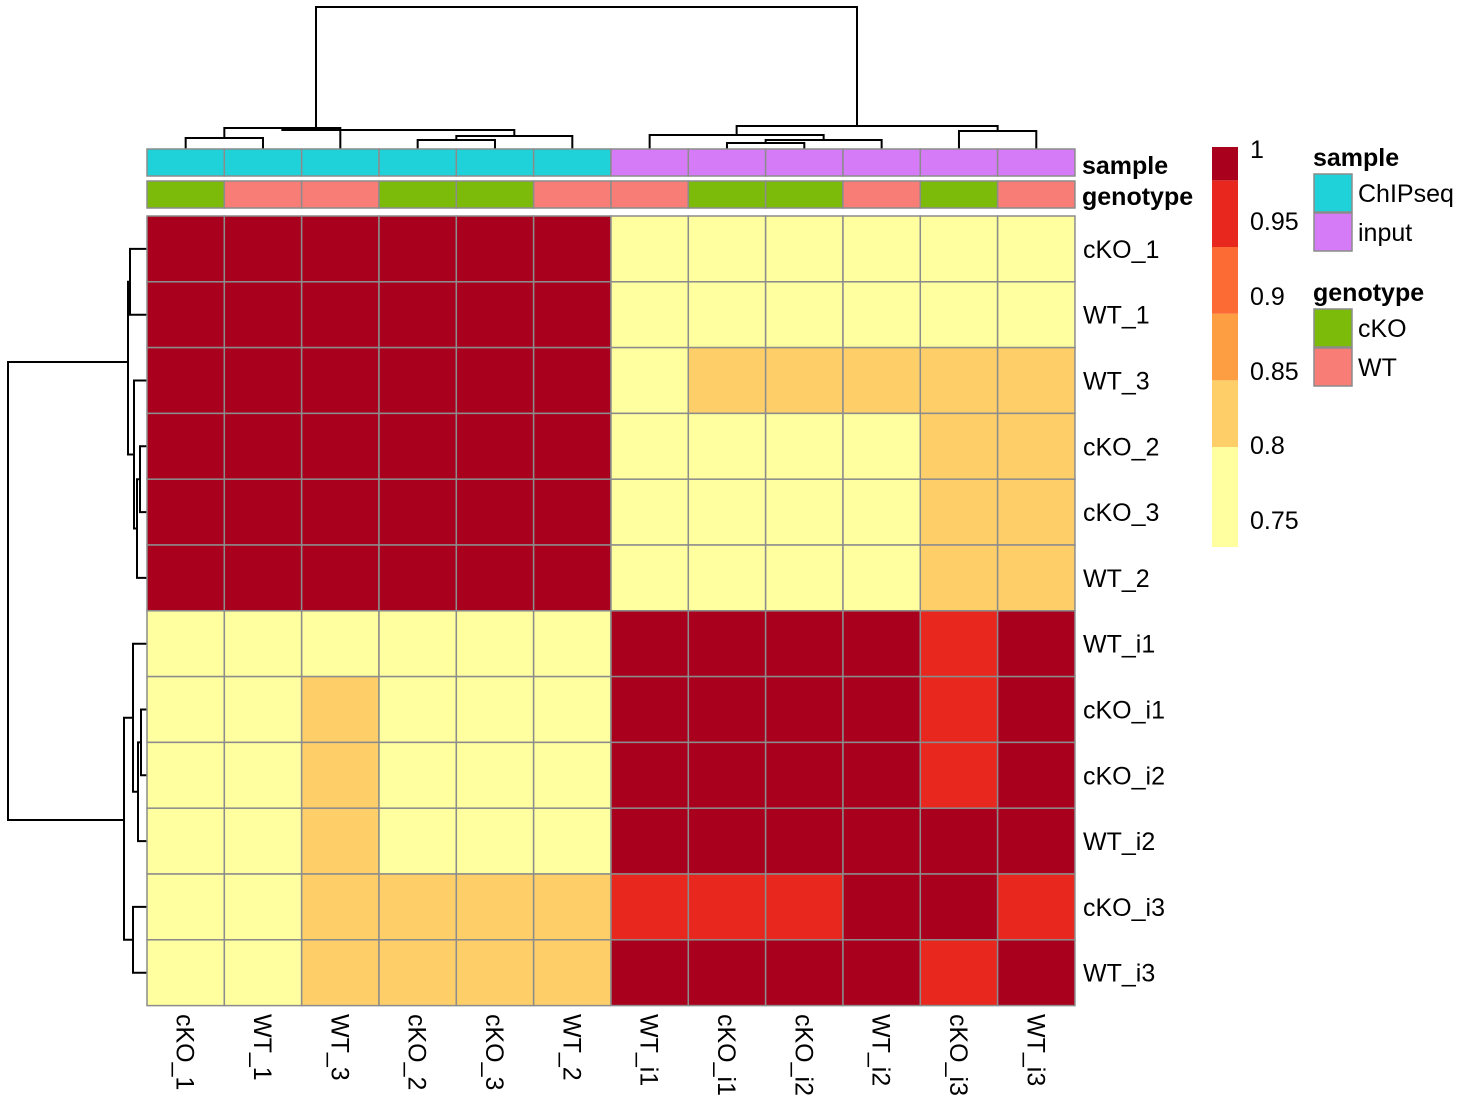 The width and height of the screenshot is (1476, 1120). I want to click on legend-item-label: ChIPseq, so click(1406, 194).